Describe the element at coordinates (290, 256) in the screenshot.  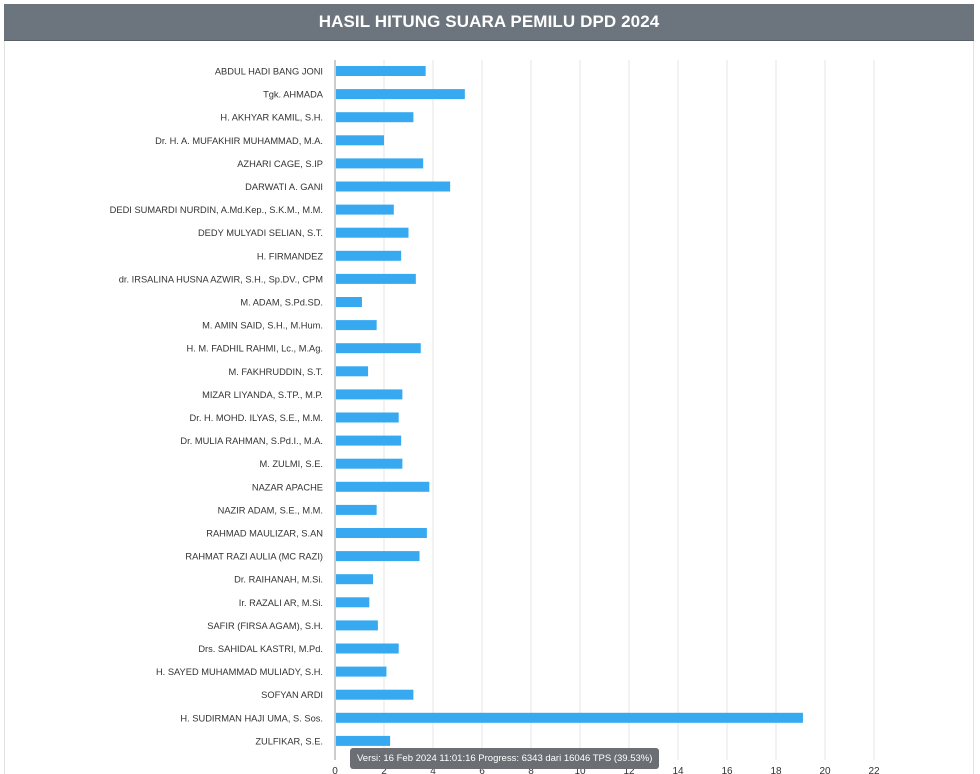
I see `category-label: H. FIRMANDEZ` at that location.